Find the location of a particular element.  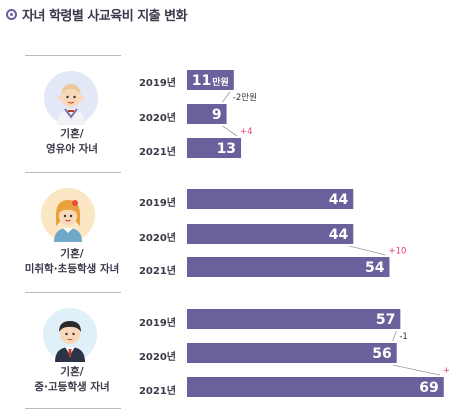

bar-value-label: 69 is located at coordinates (428, 388).